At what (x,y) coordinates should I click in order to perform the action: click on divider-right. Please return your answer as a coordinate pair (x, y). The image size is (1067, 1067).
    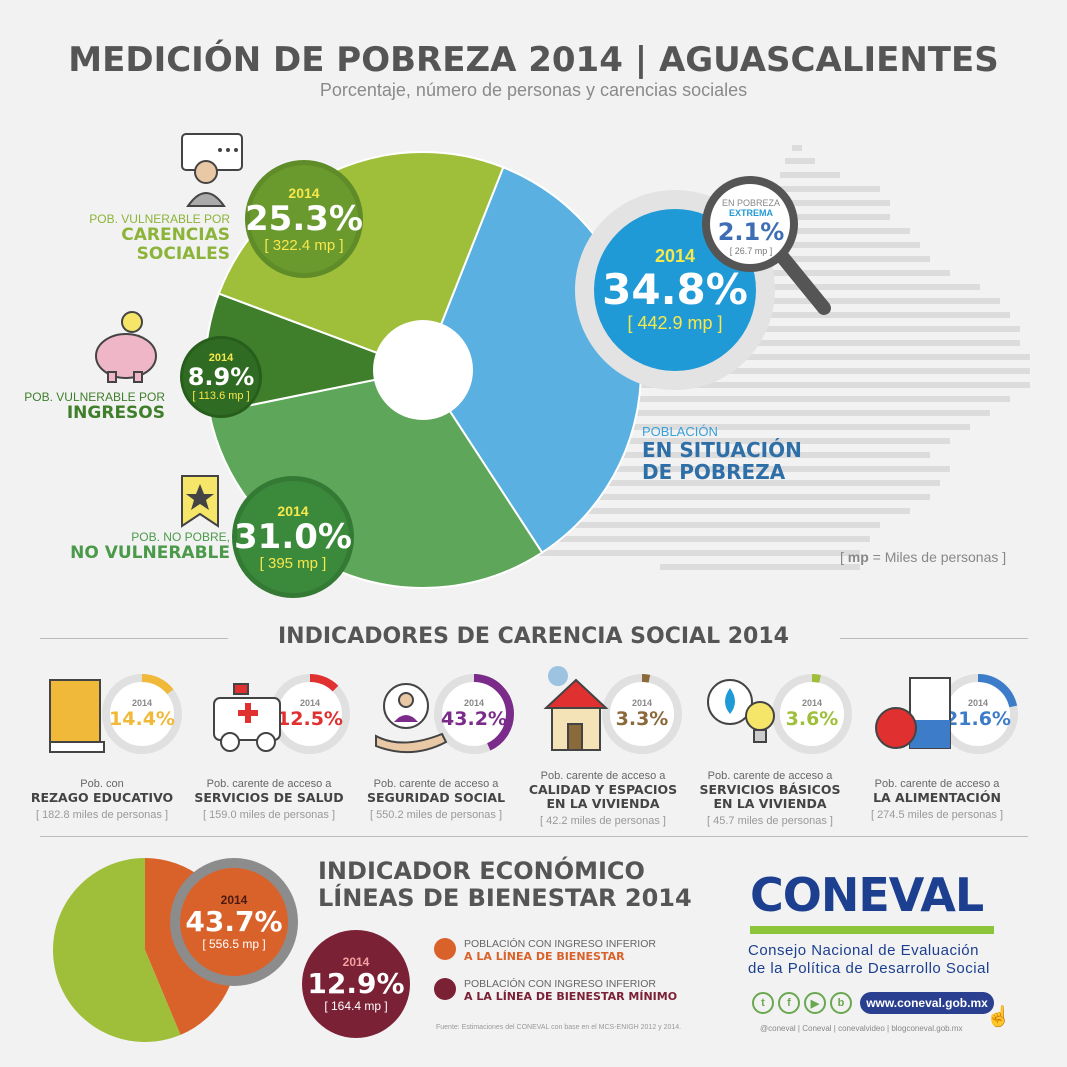
    Looking at the image, I should click on (934, 638).